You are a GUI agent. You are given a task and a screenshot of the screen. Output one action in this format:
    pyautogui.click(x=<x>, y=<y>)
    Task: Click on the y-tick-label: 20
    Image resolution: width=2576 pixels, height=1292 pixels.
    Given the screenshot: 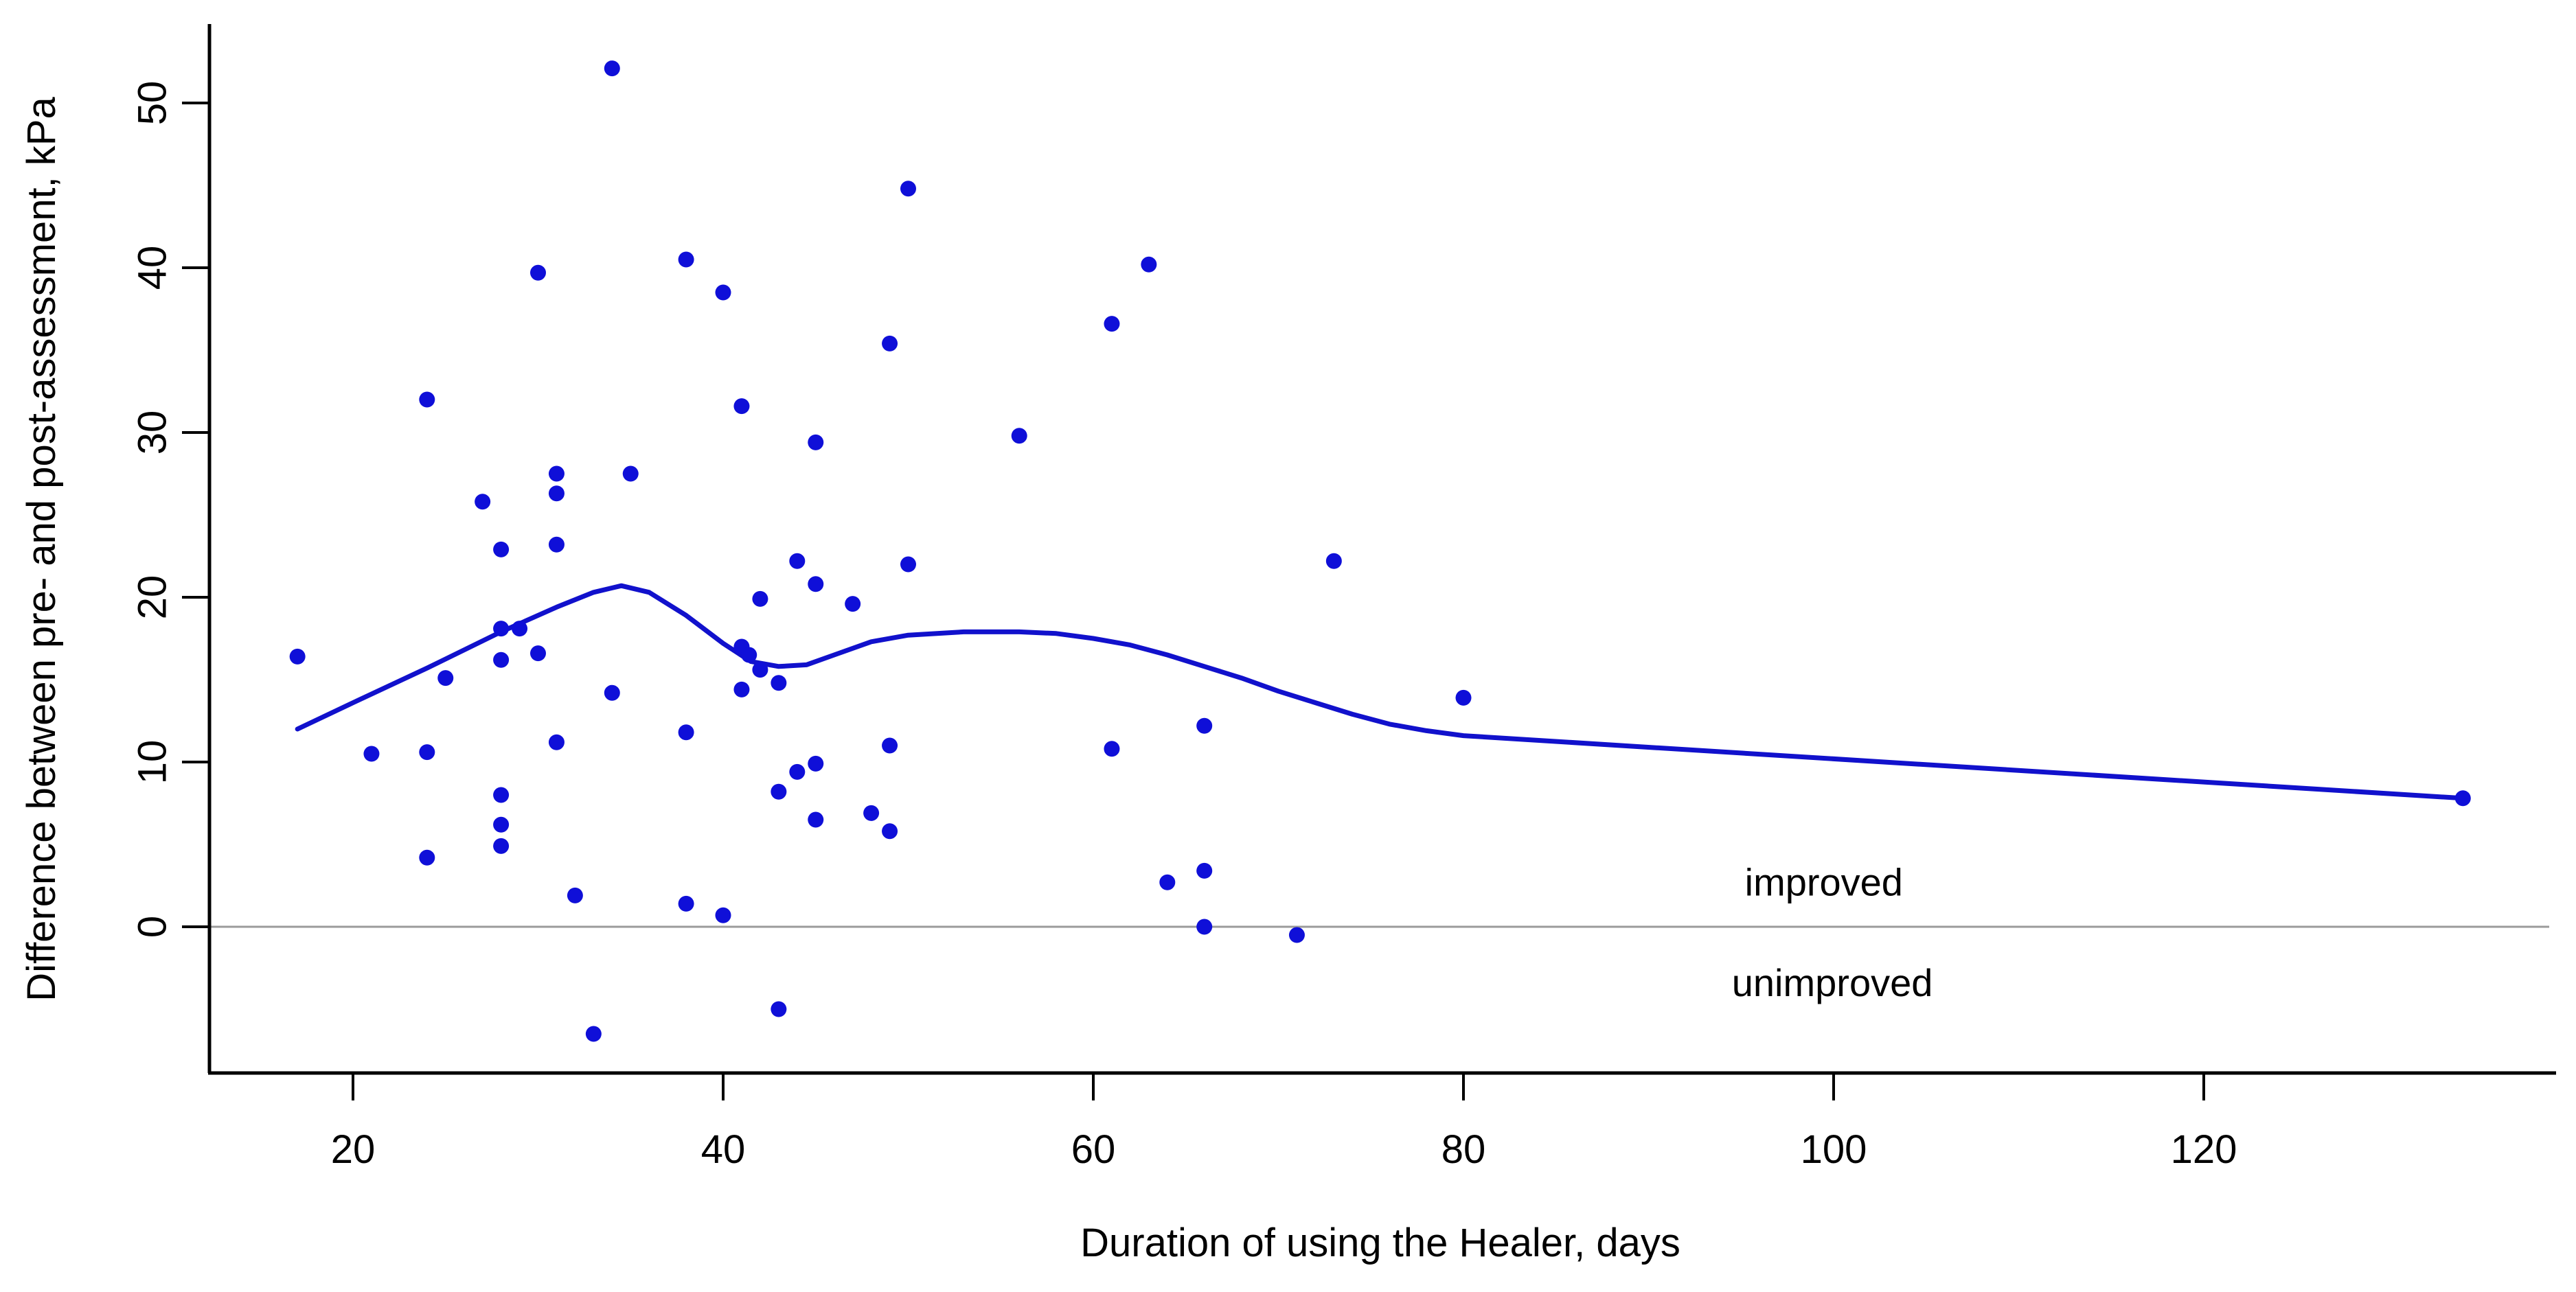 What is the action you would take?
    pyautogui.click(x=152, y=597)
    